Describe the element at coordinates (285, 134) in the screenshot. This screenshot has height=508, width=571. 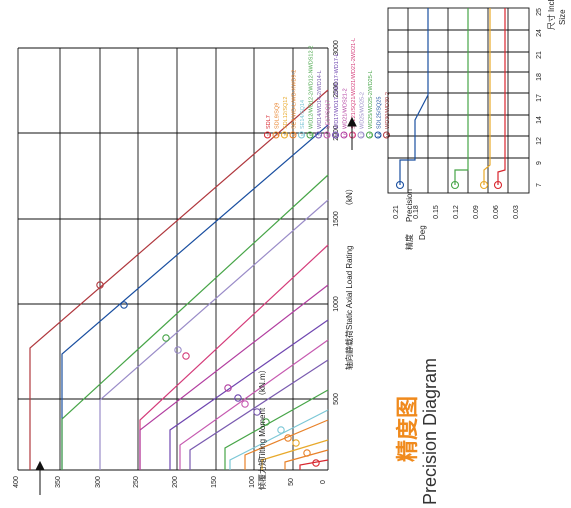
I see `legend-number: 3` at that location.